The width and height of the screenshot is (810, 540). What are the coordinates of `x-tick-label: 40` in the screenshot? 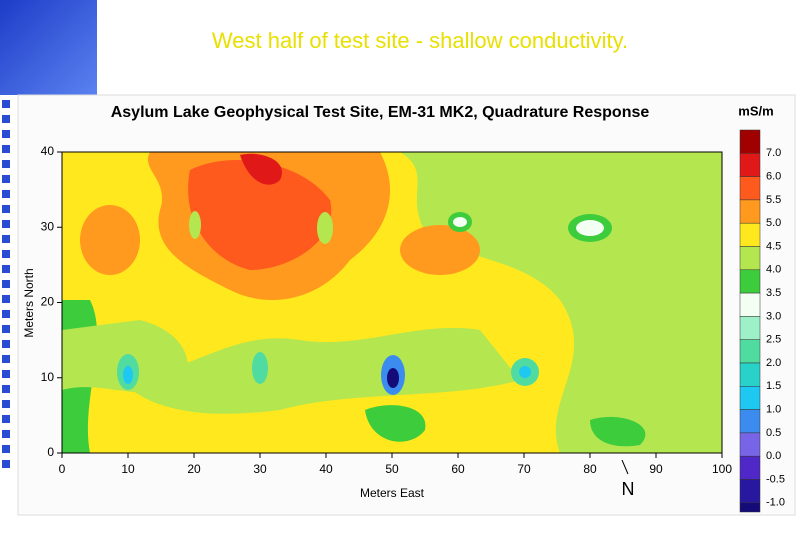 It's located at (326, 469).